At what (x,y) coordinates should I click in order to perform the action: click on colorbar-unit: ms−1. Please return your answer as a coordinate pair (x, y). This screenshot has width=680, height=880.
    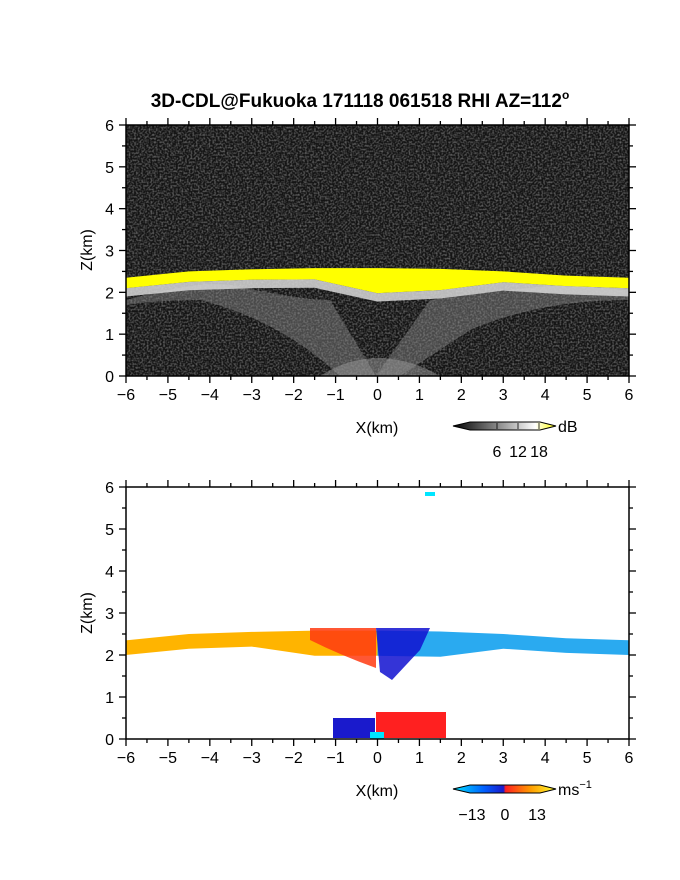
    Looking at the image, I should click on (575, 789).